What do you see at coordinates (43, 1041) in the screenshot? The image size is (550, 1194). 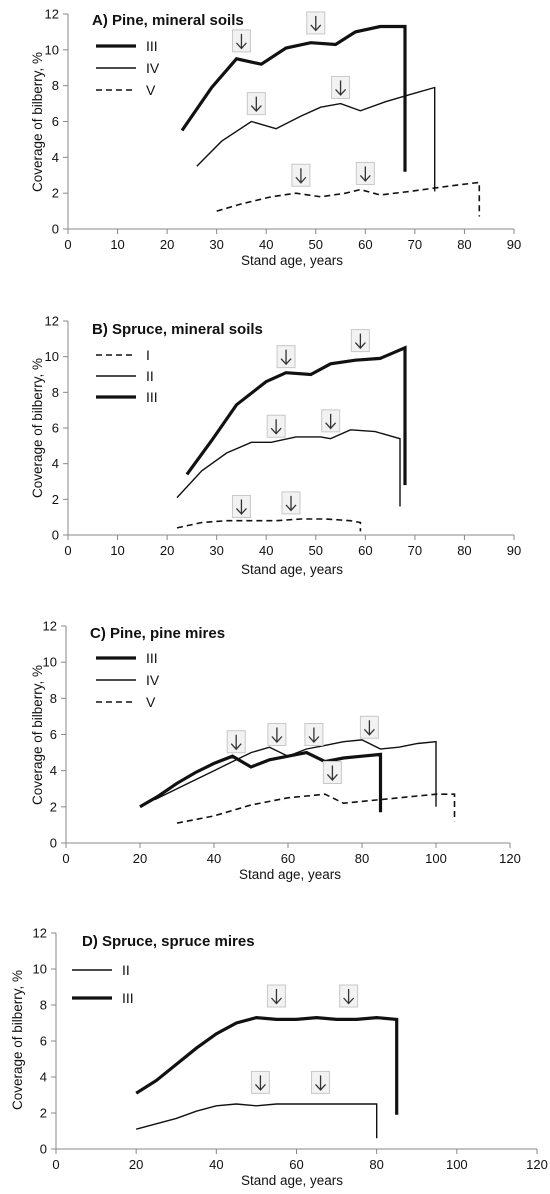 I see `panel-d-y-tick-label: 6` at bounding box center [43, 1041].